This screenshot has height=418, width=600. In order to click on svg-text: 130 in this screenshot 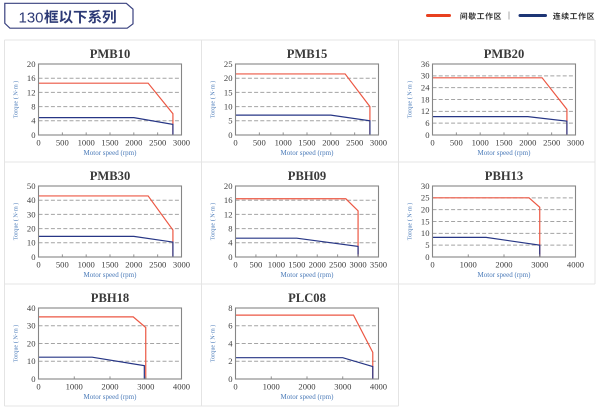, I will do `click(31, 18)`.